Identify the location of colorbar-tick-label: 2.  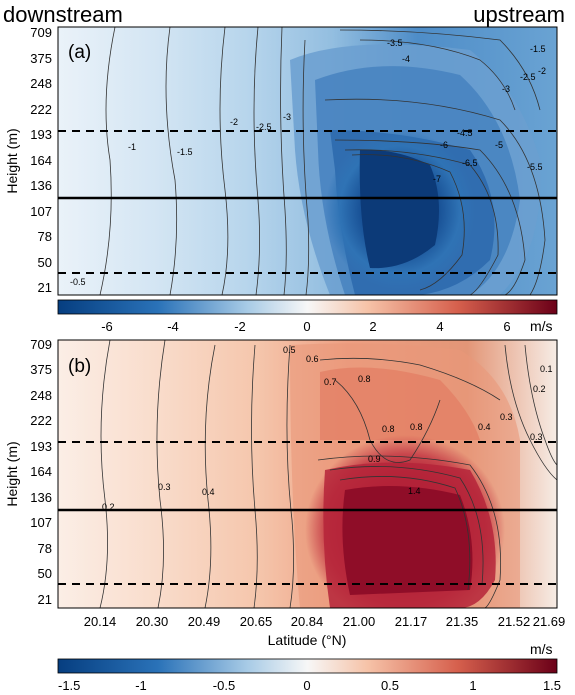
(372, 326).